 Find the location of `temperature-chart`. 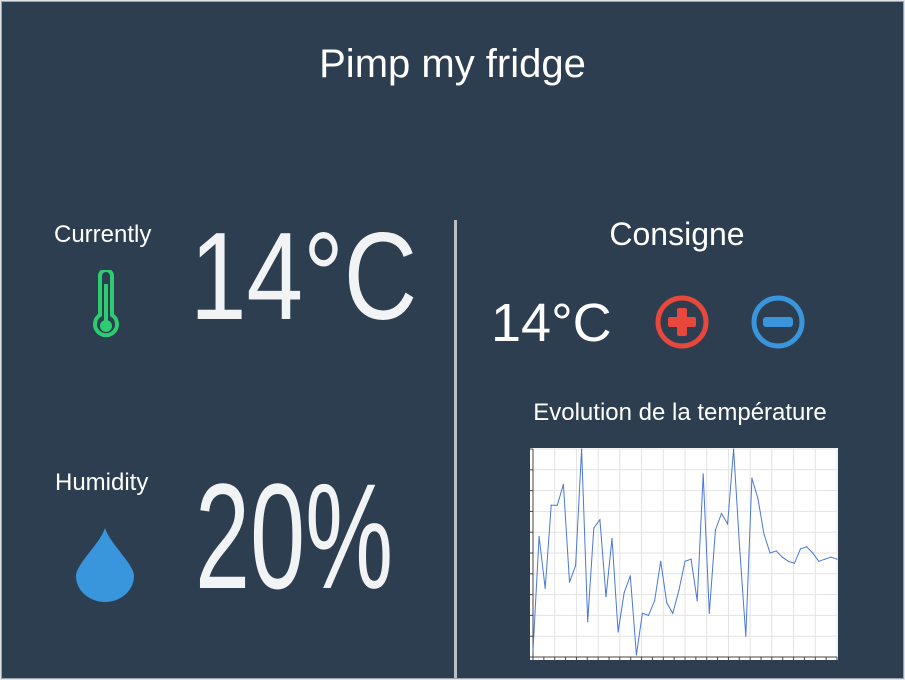

temperature-chart is located at coordinates (684, 554).